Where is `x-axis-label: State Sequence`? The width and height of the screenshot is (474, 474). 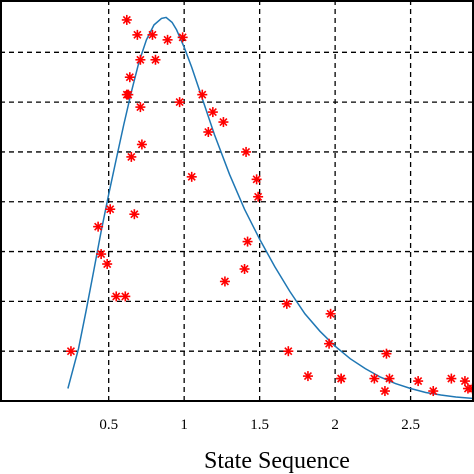 x-axis-label: State Sequence is located at coordinates (277, 461).